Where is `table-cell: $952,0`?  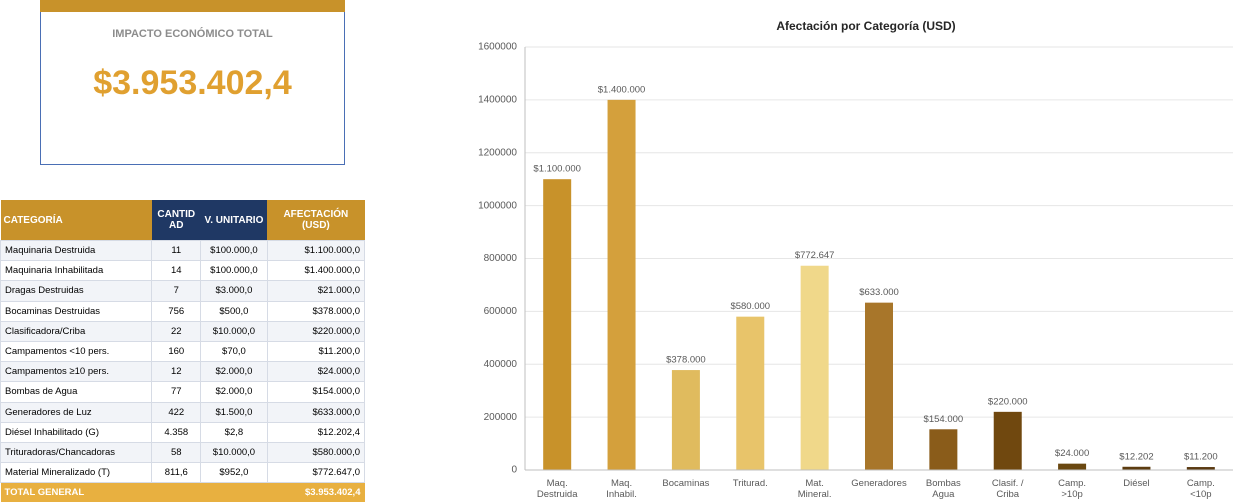
table-cell: $952,0 is located at coordinates (234, 473).